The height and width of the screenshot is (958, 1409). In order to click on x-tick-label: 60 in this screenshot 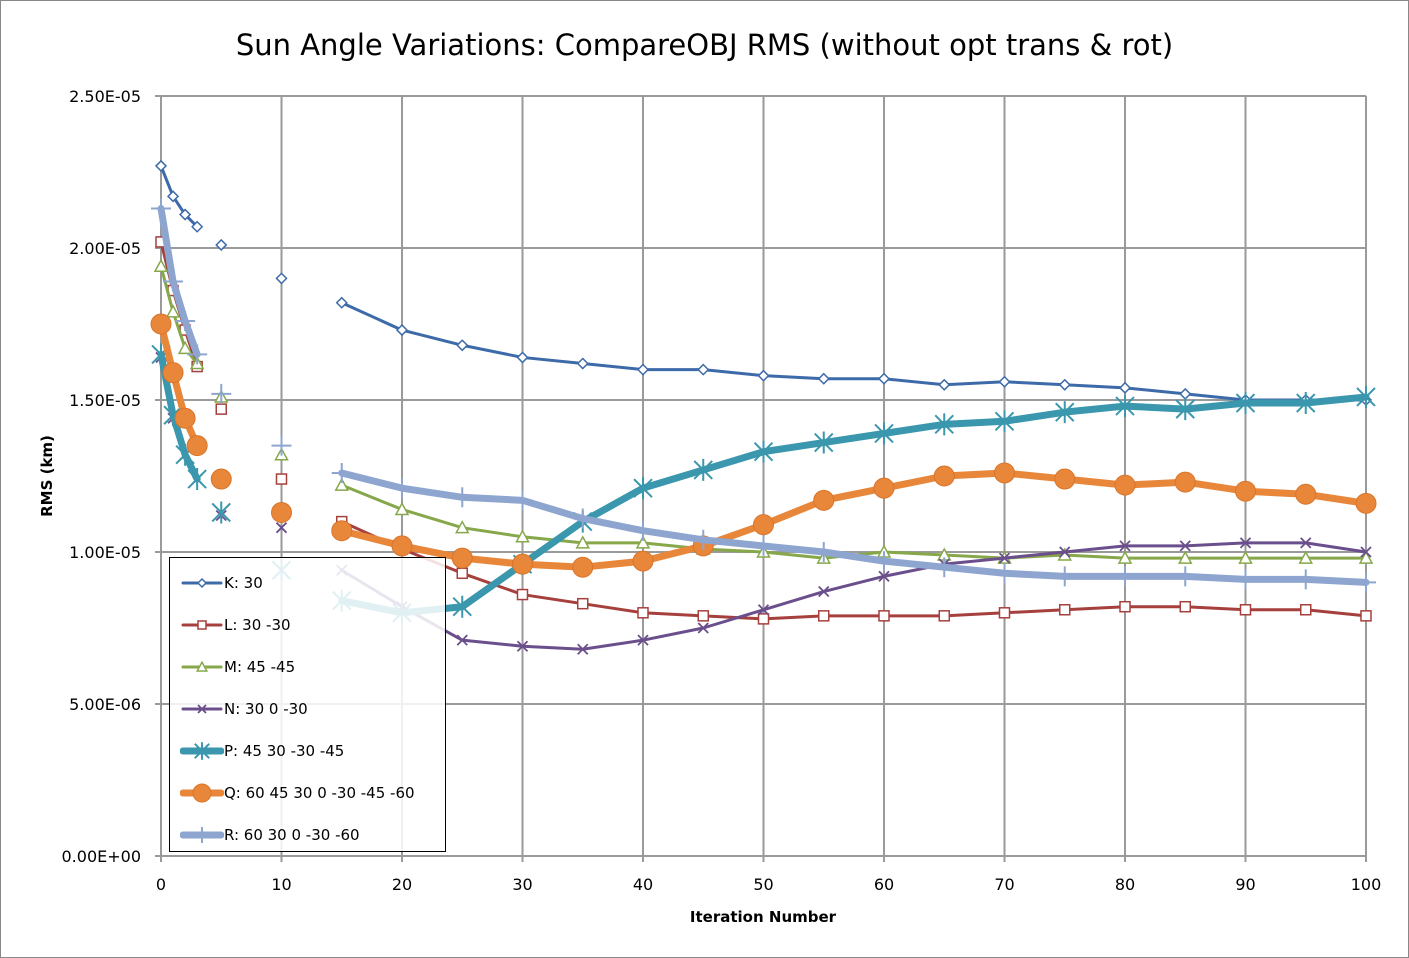, I will do `click(884, 884)`.